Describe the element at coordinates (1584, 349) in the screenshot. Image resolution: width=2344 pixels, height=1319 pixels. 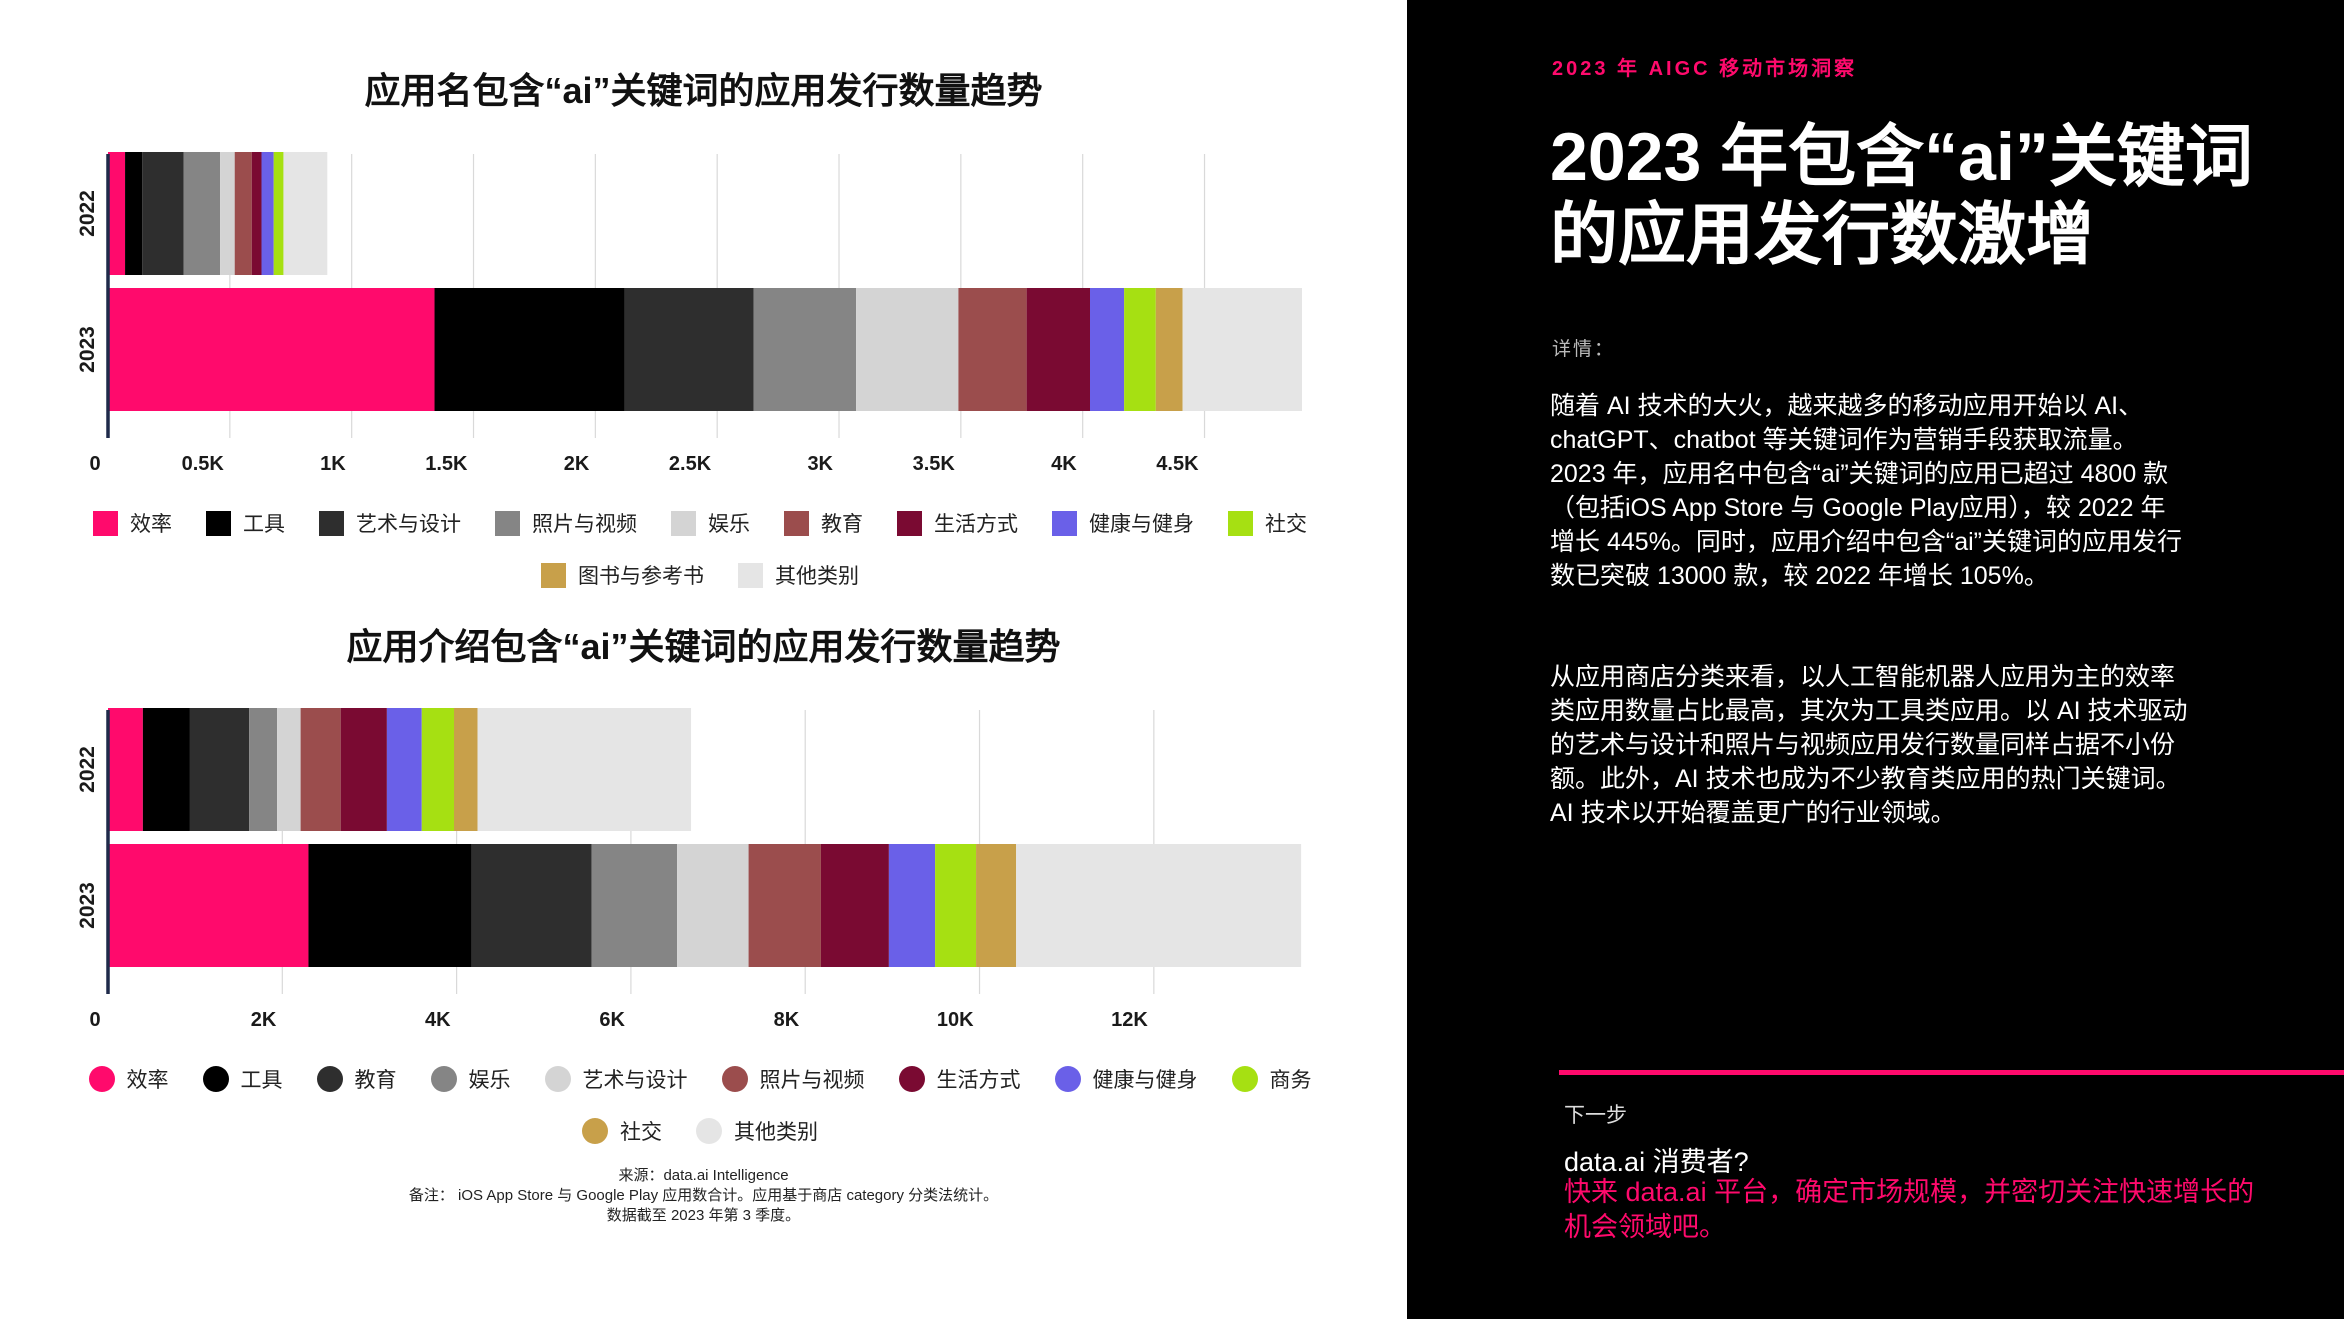
I see `detail-label: 详情：` at that location.